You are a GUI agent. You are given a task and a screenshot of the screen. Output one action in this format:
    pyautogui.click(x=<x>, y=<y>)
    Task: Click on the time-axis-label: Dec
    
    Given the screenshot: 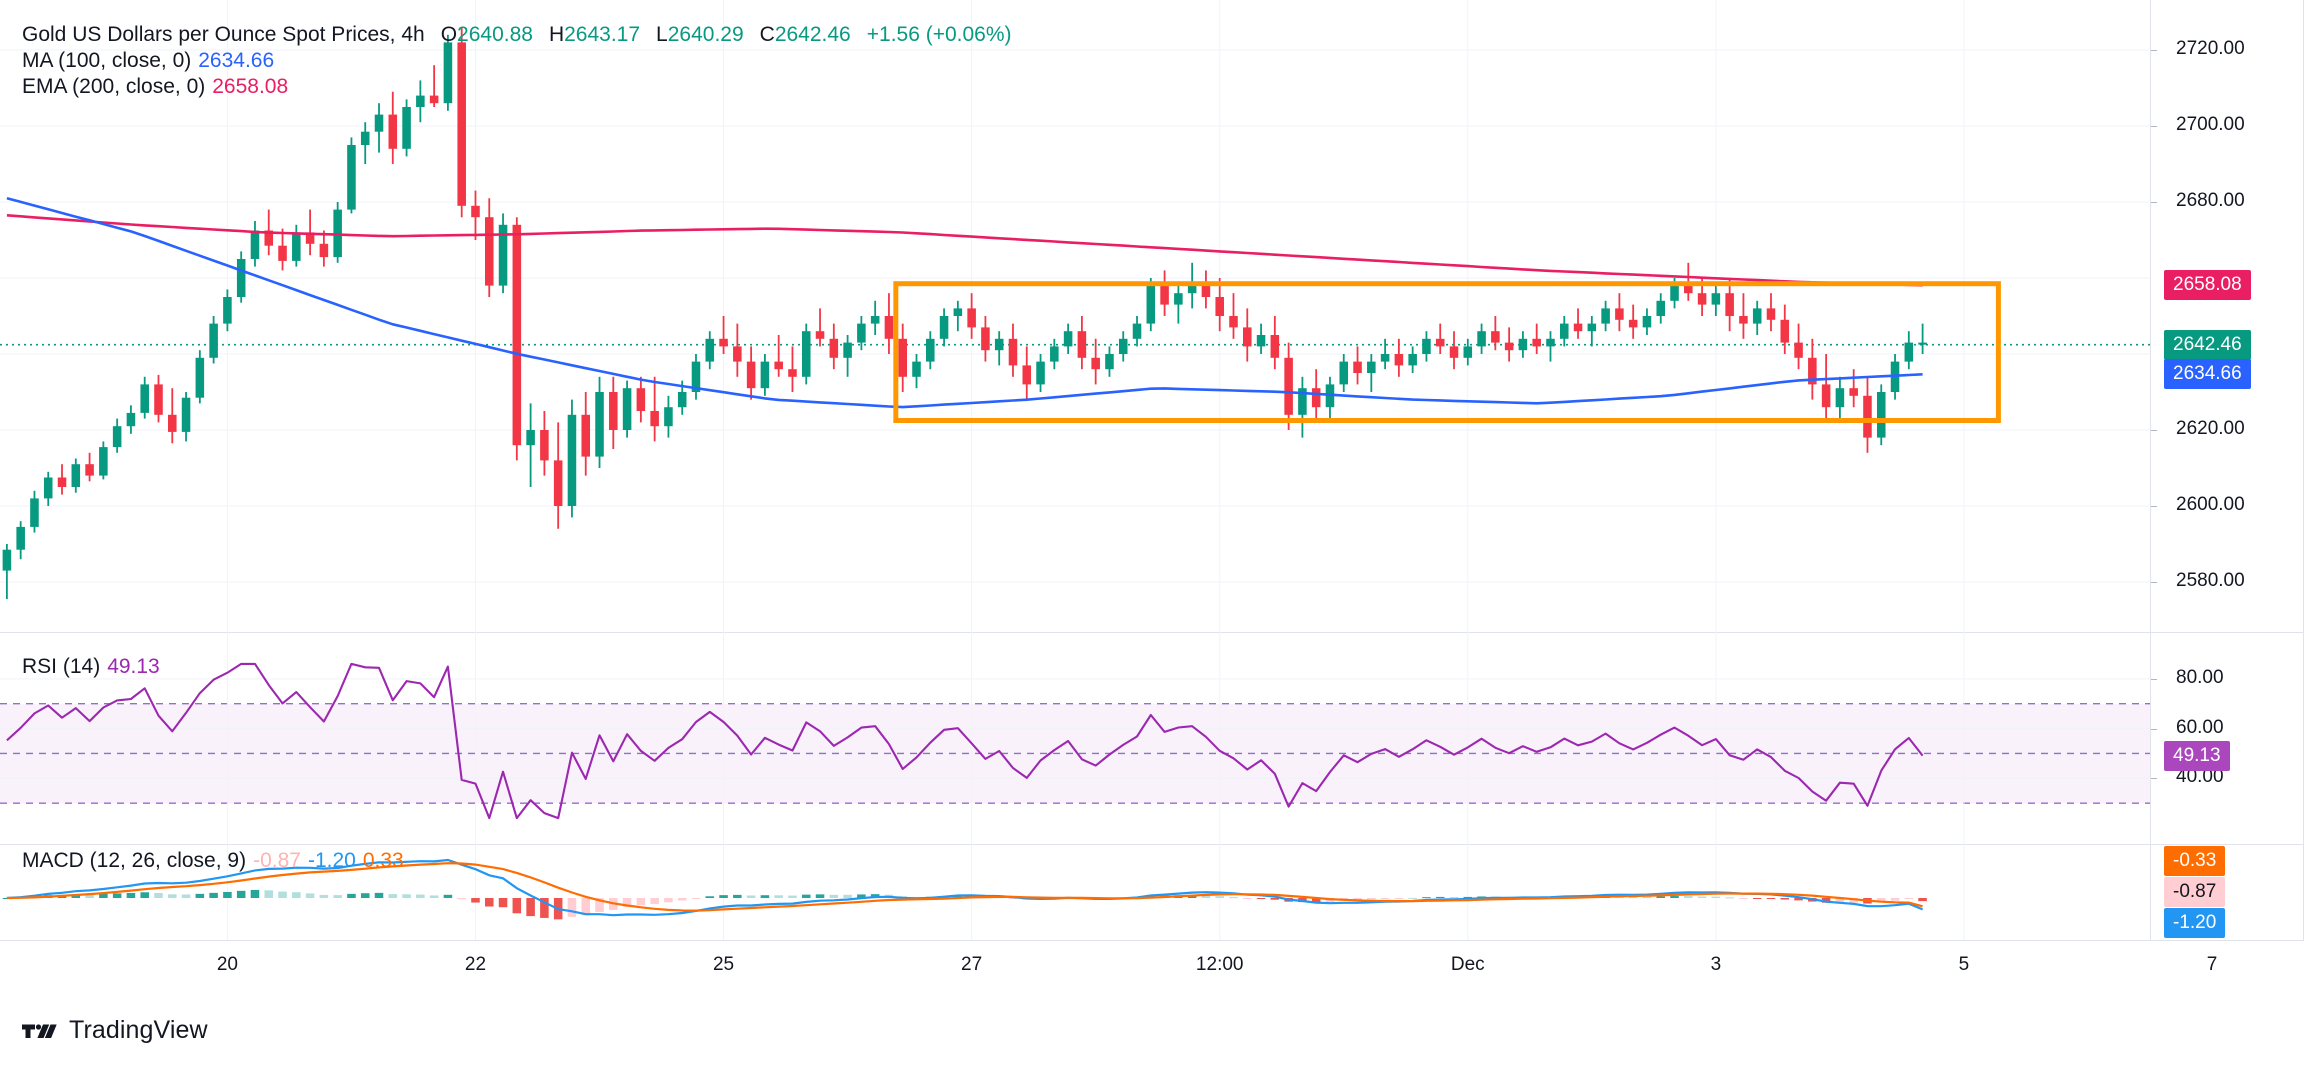 What is the action you would take?
    pyautogui.click(x=1467, y=964)
    